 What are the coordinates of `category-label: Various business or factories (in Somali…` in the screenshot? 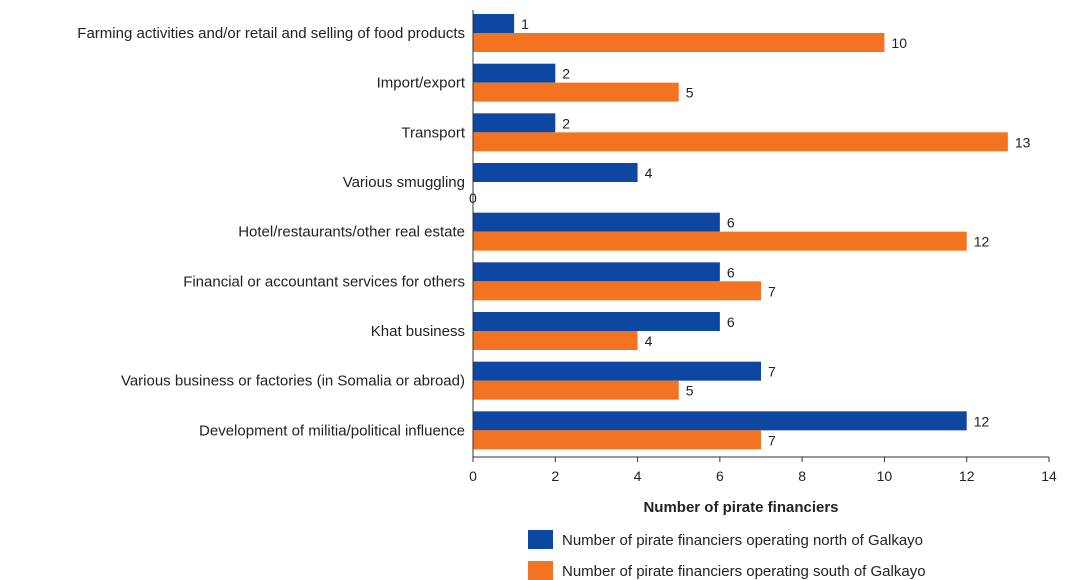 It's located at (293, 381).